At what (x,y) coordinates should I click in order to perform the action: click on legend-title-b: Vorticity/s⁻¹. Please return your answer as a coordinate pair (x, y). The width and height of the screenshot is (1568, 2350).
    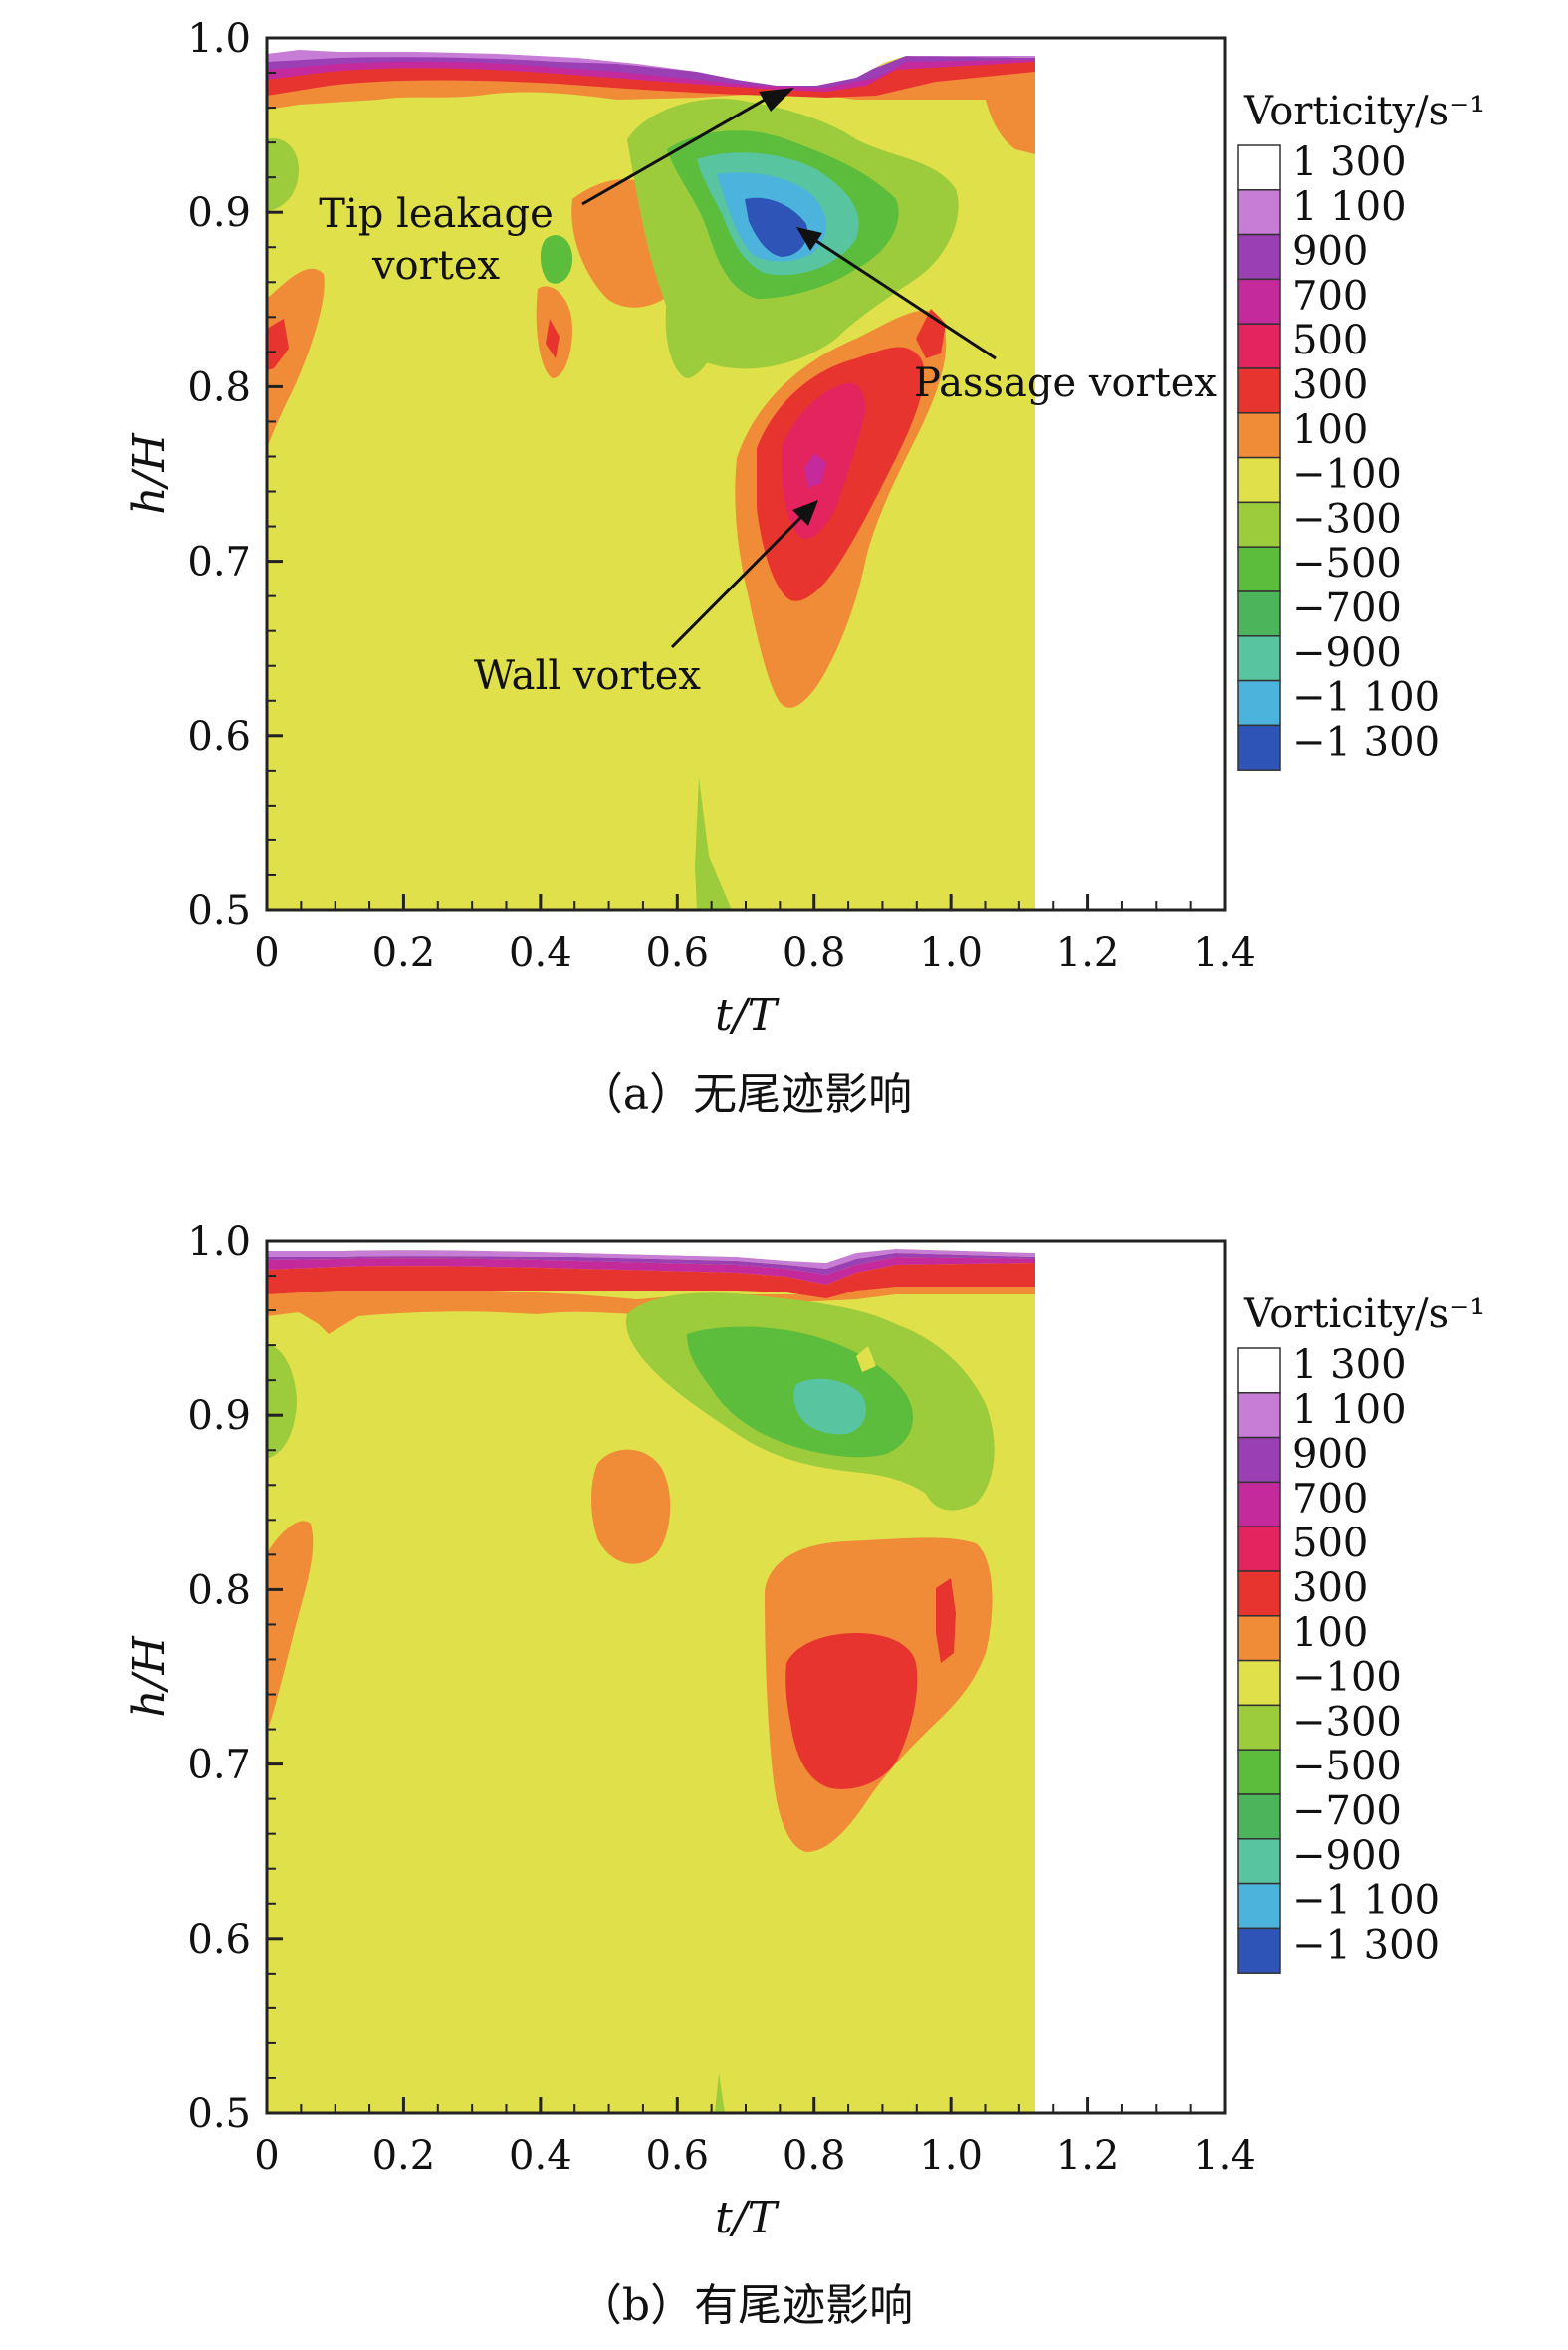
    Looking at the image, I should click on (1364, 1314).